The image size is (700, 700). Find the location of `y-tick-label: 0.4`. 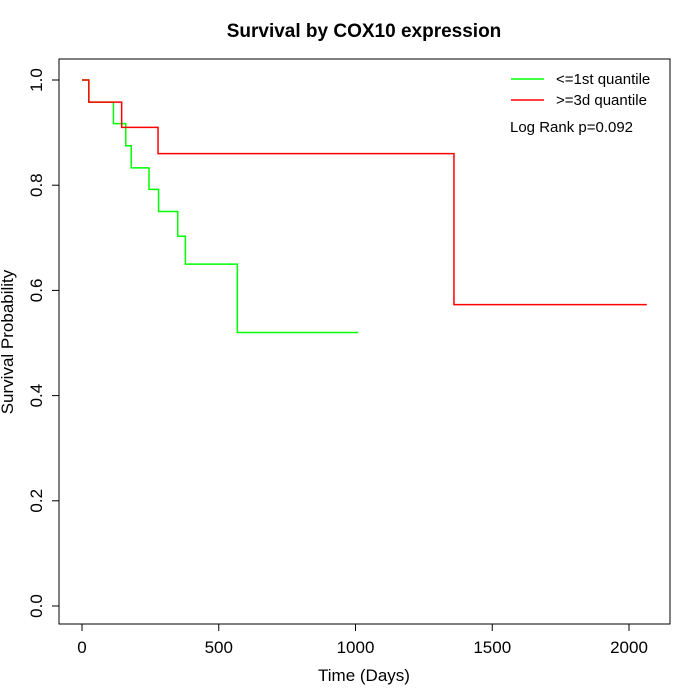

y-tick-label: 0.4 is located at coordinates (36, 396).